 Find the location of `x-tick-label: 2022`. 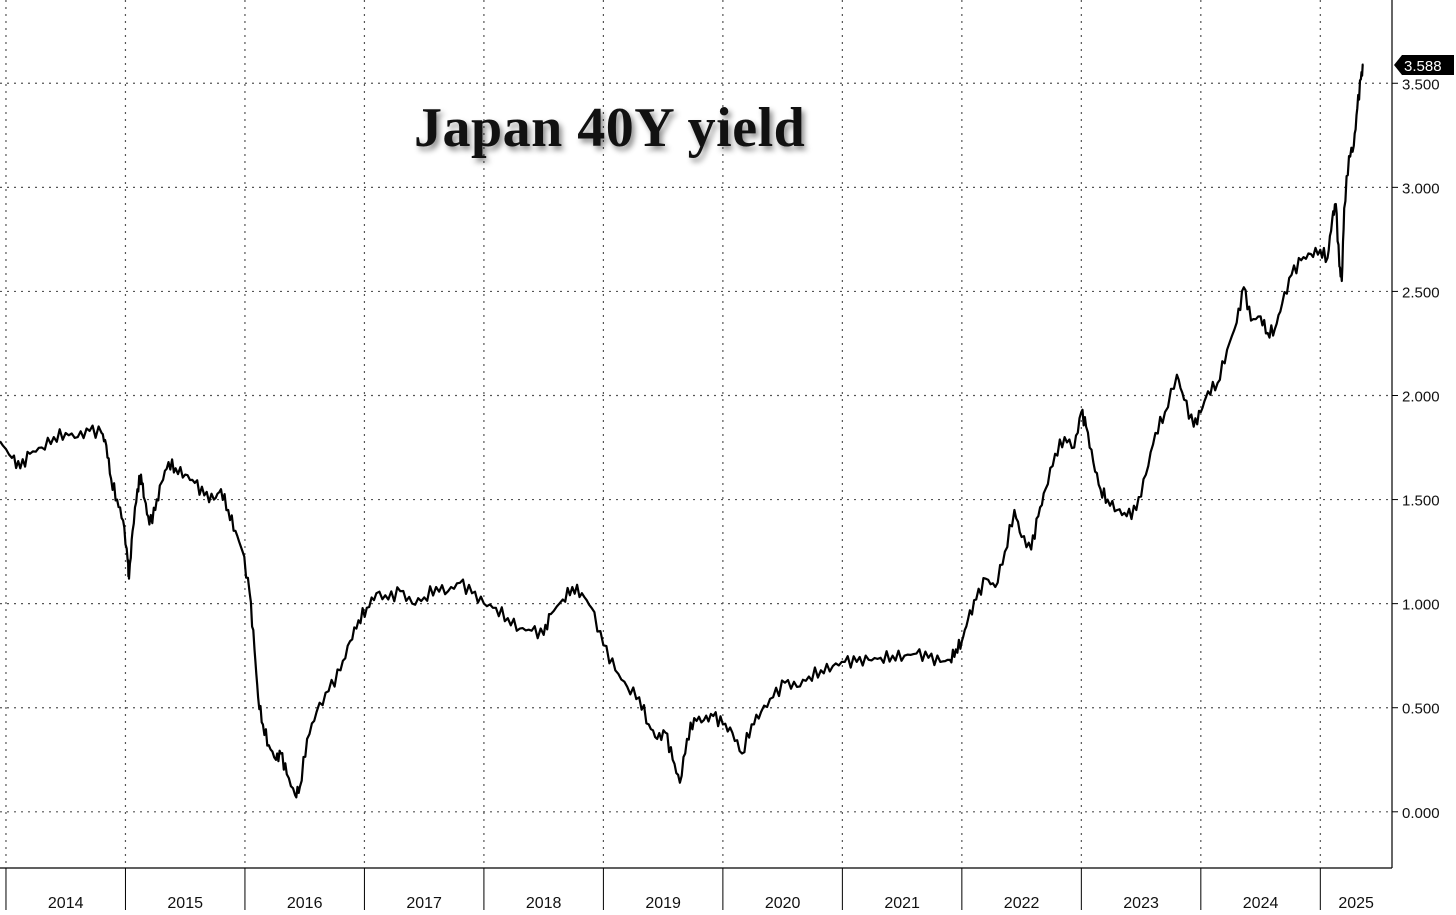

x-tick-label: 2022 is located at coordinates (1022, 902).